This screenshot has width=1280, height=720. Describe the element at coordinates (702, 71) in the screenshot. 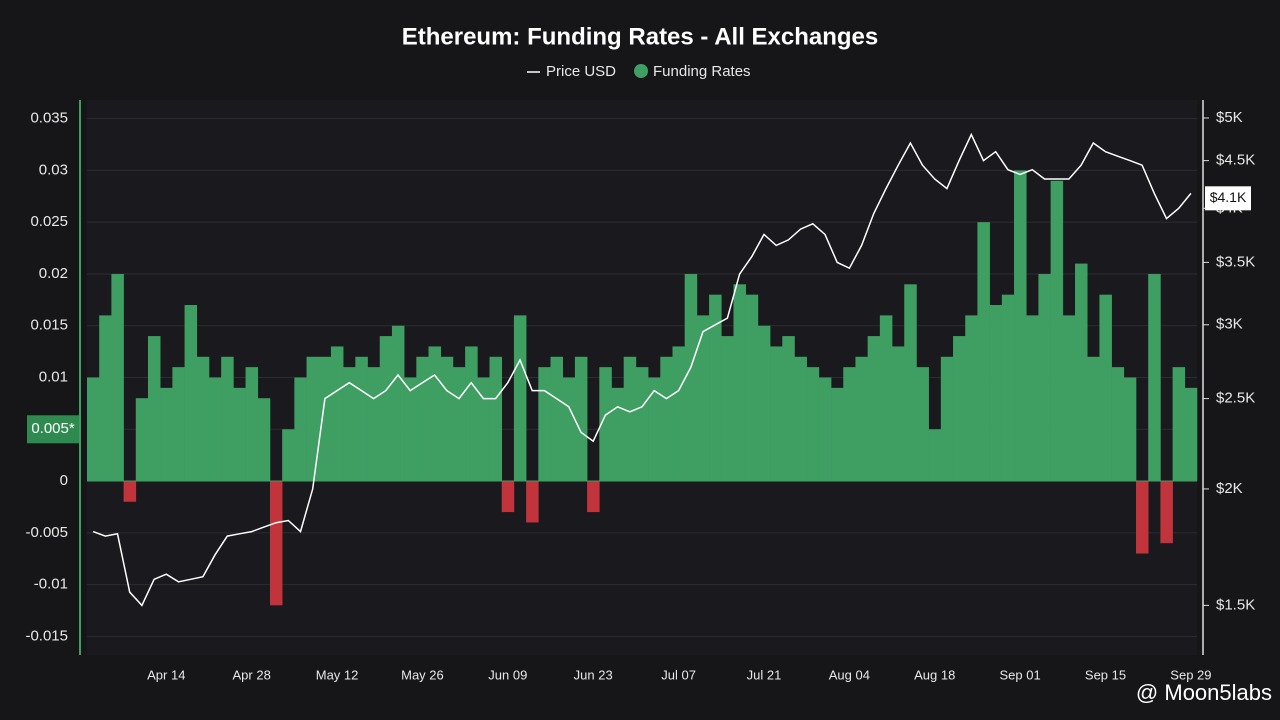

I see `legend-label: Funding Rates` at that location.